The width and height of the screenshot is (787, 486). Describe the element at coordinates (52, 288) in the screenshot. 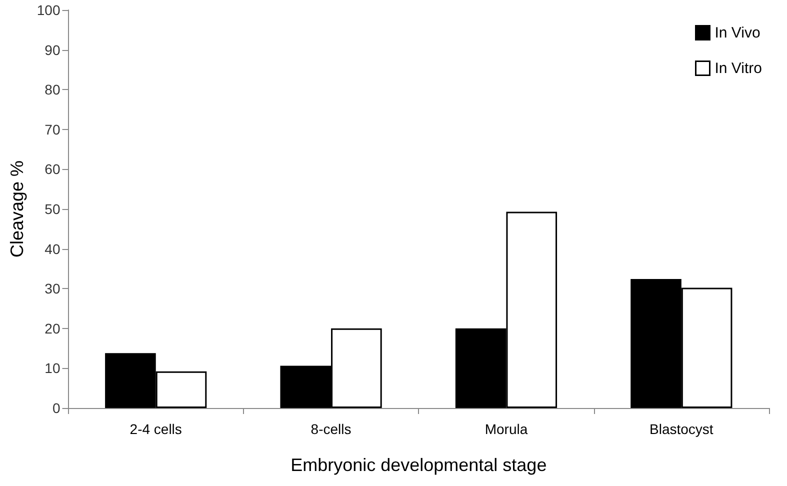

I see `y-tick-label: 30` at that location.